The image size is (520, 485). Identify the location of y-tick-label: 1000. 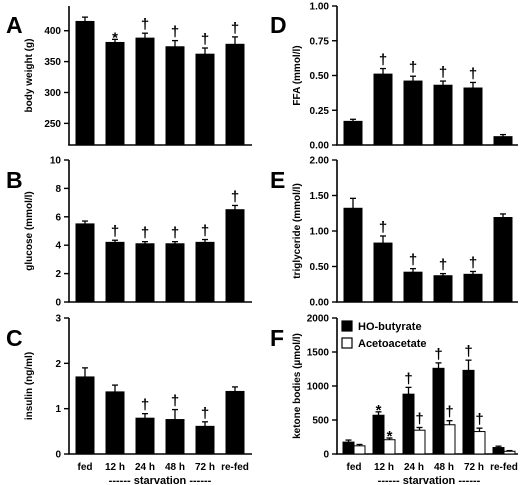
(318, 387).